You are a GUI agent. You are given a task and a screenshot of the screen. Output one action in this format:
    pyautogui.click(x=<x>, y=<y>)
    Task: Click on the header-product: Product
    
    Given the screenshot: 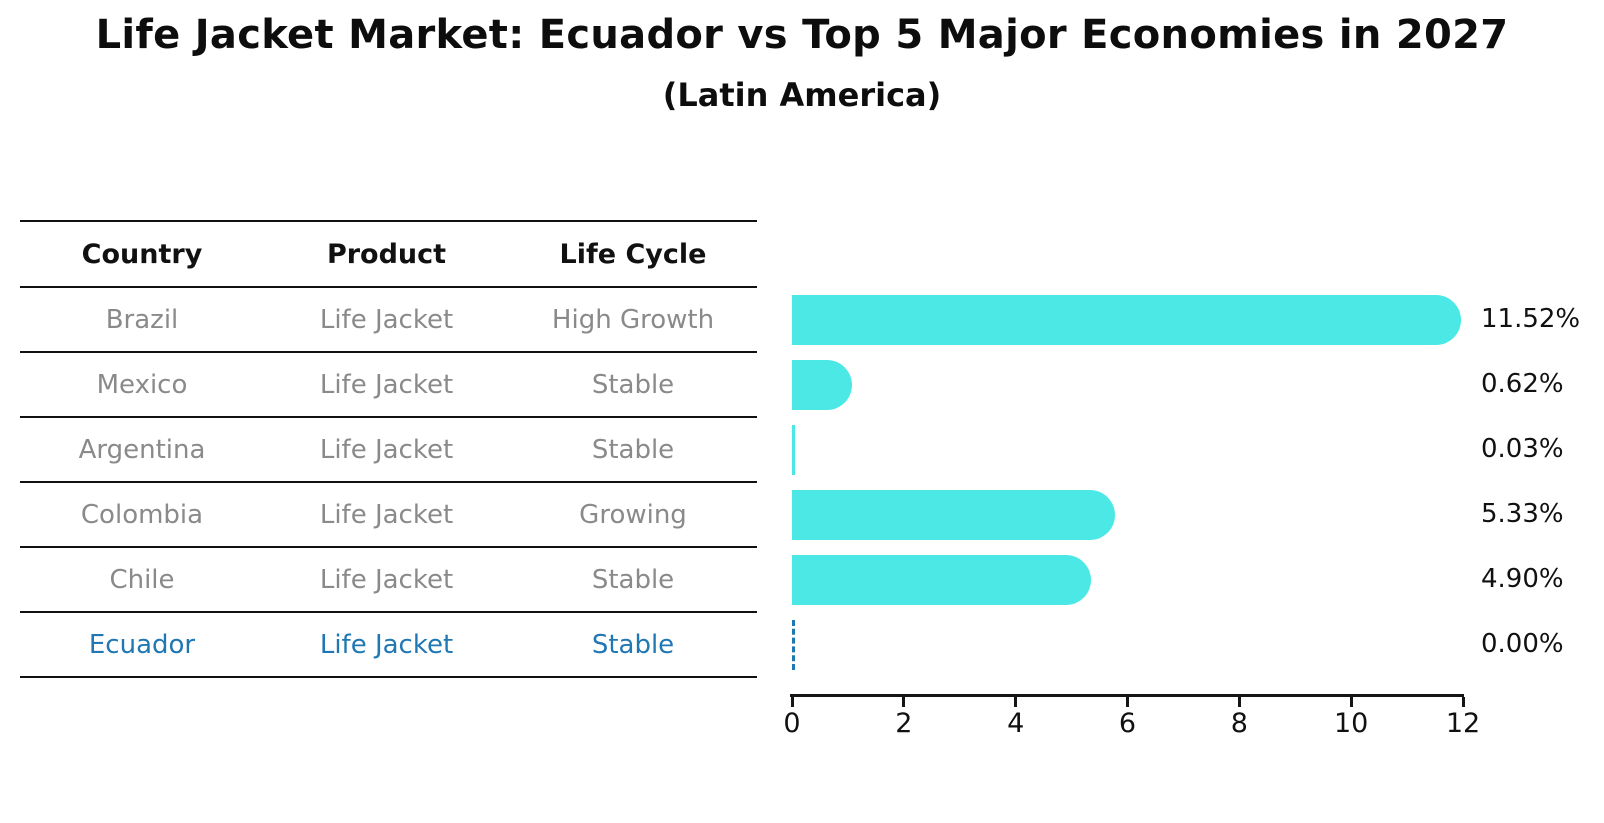 What is the action you would take?
    pyautogui.click(x=386, y=254)
    